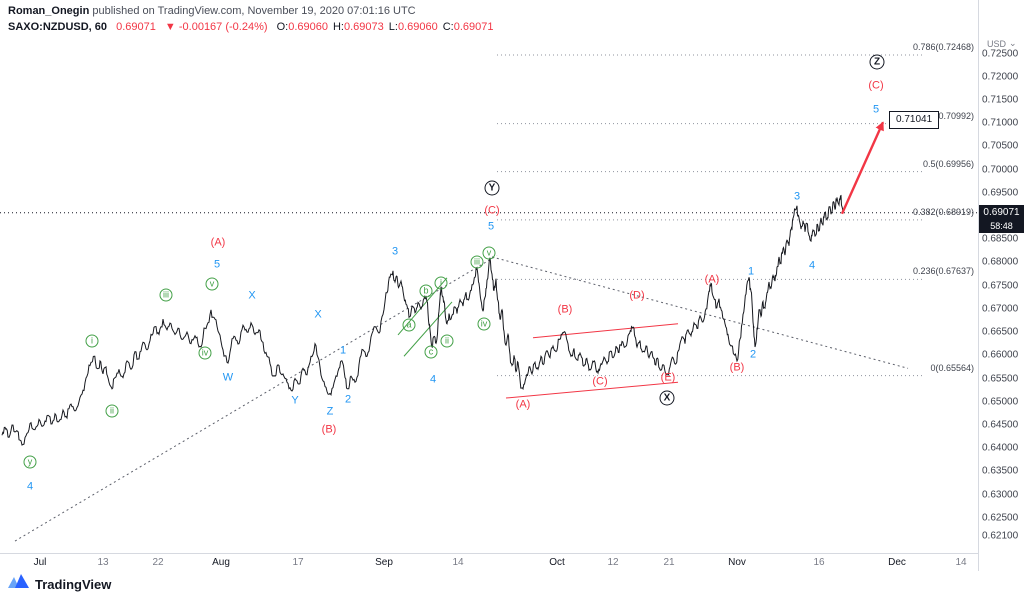 The image size is (1024, 600). What do you see at coordinates (363, 27) in the screenshot?
I see `ohlc-value: 0.69073` at bounding box center [363, 27].